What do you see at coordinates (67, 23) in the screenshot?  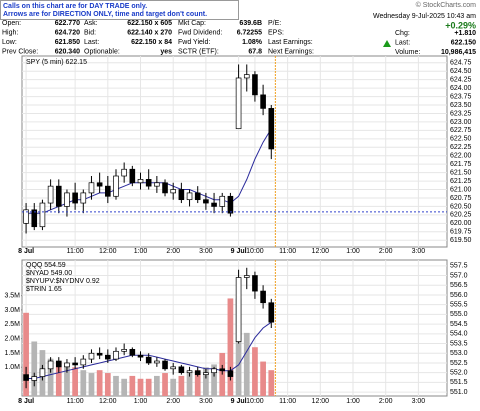 I see `quote-value: 622.770` at bounding box center [67, 23].